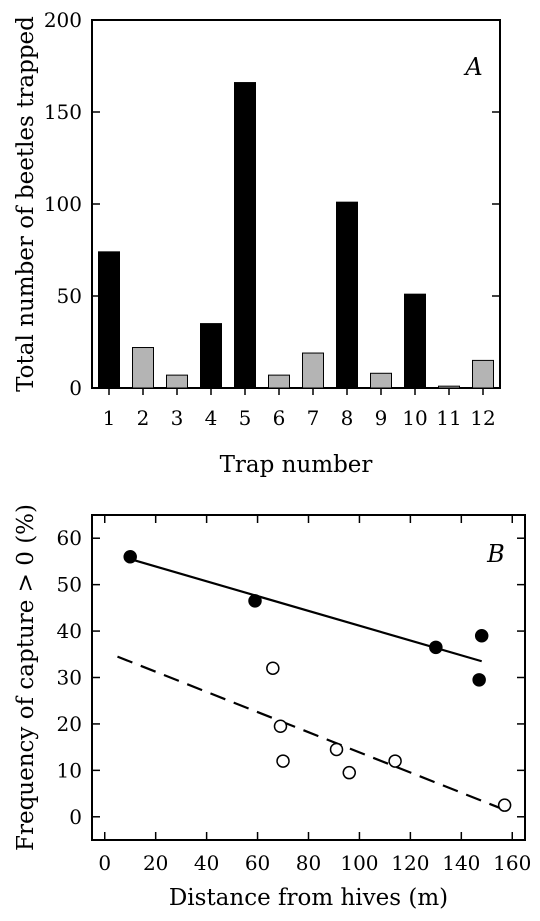  What do you see at coordinates (63, 20) in the screenshot?
I see `y-tick-label: 200` at bounding box center [63, 20].